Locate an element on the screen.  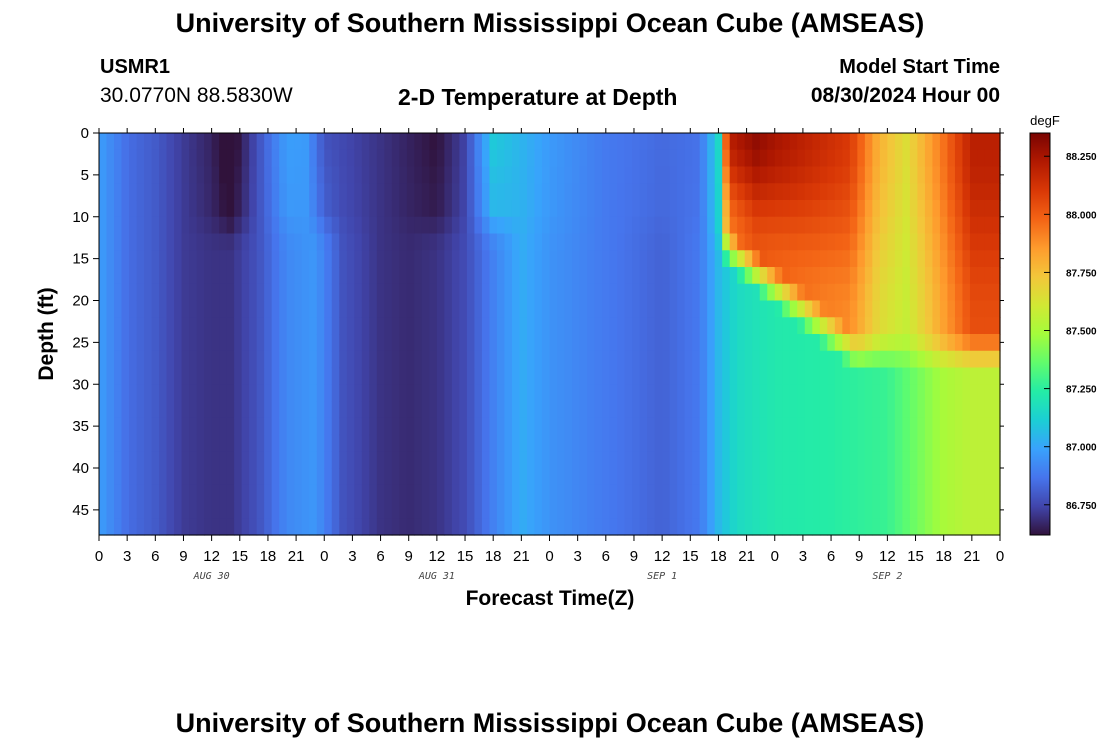
x-tick-label: 21 is located at coordinates (972, 556).